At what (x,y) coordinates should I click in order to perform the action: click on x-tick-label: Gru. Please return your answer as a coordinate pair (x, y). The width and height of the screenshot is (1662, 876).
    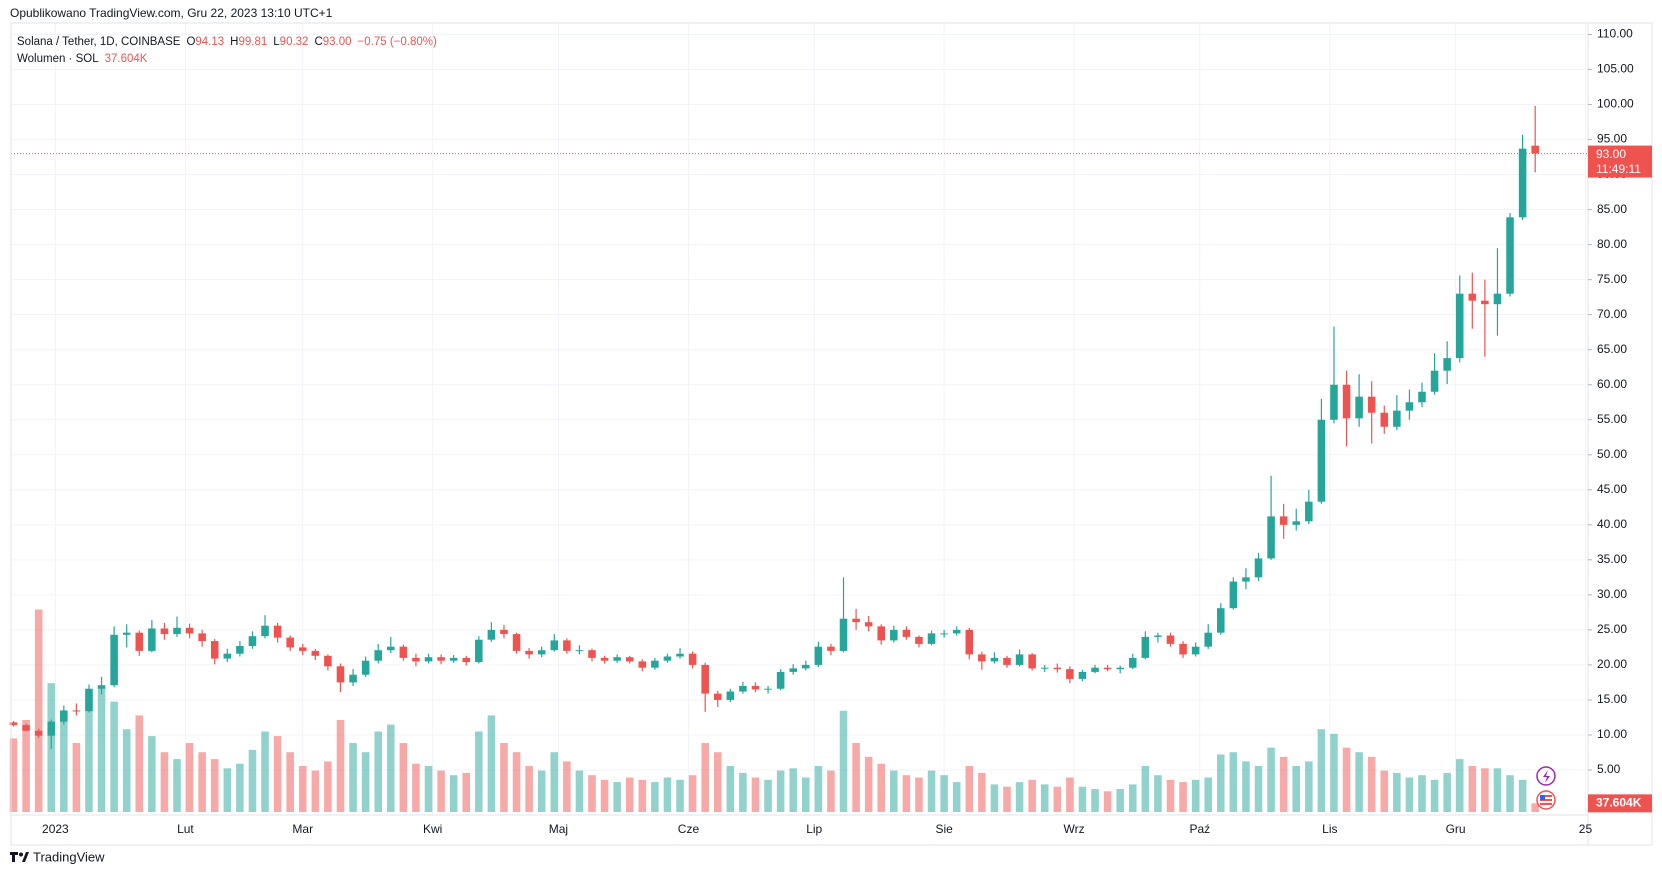
    Looking at the image, I should click on (1456, 829).